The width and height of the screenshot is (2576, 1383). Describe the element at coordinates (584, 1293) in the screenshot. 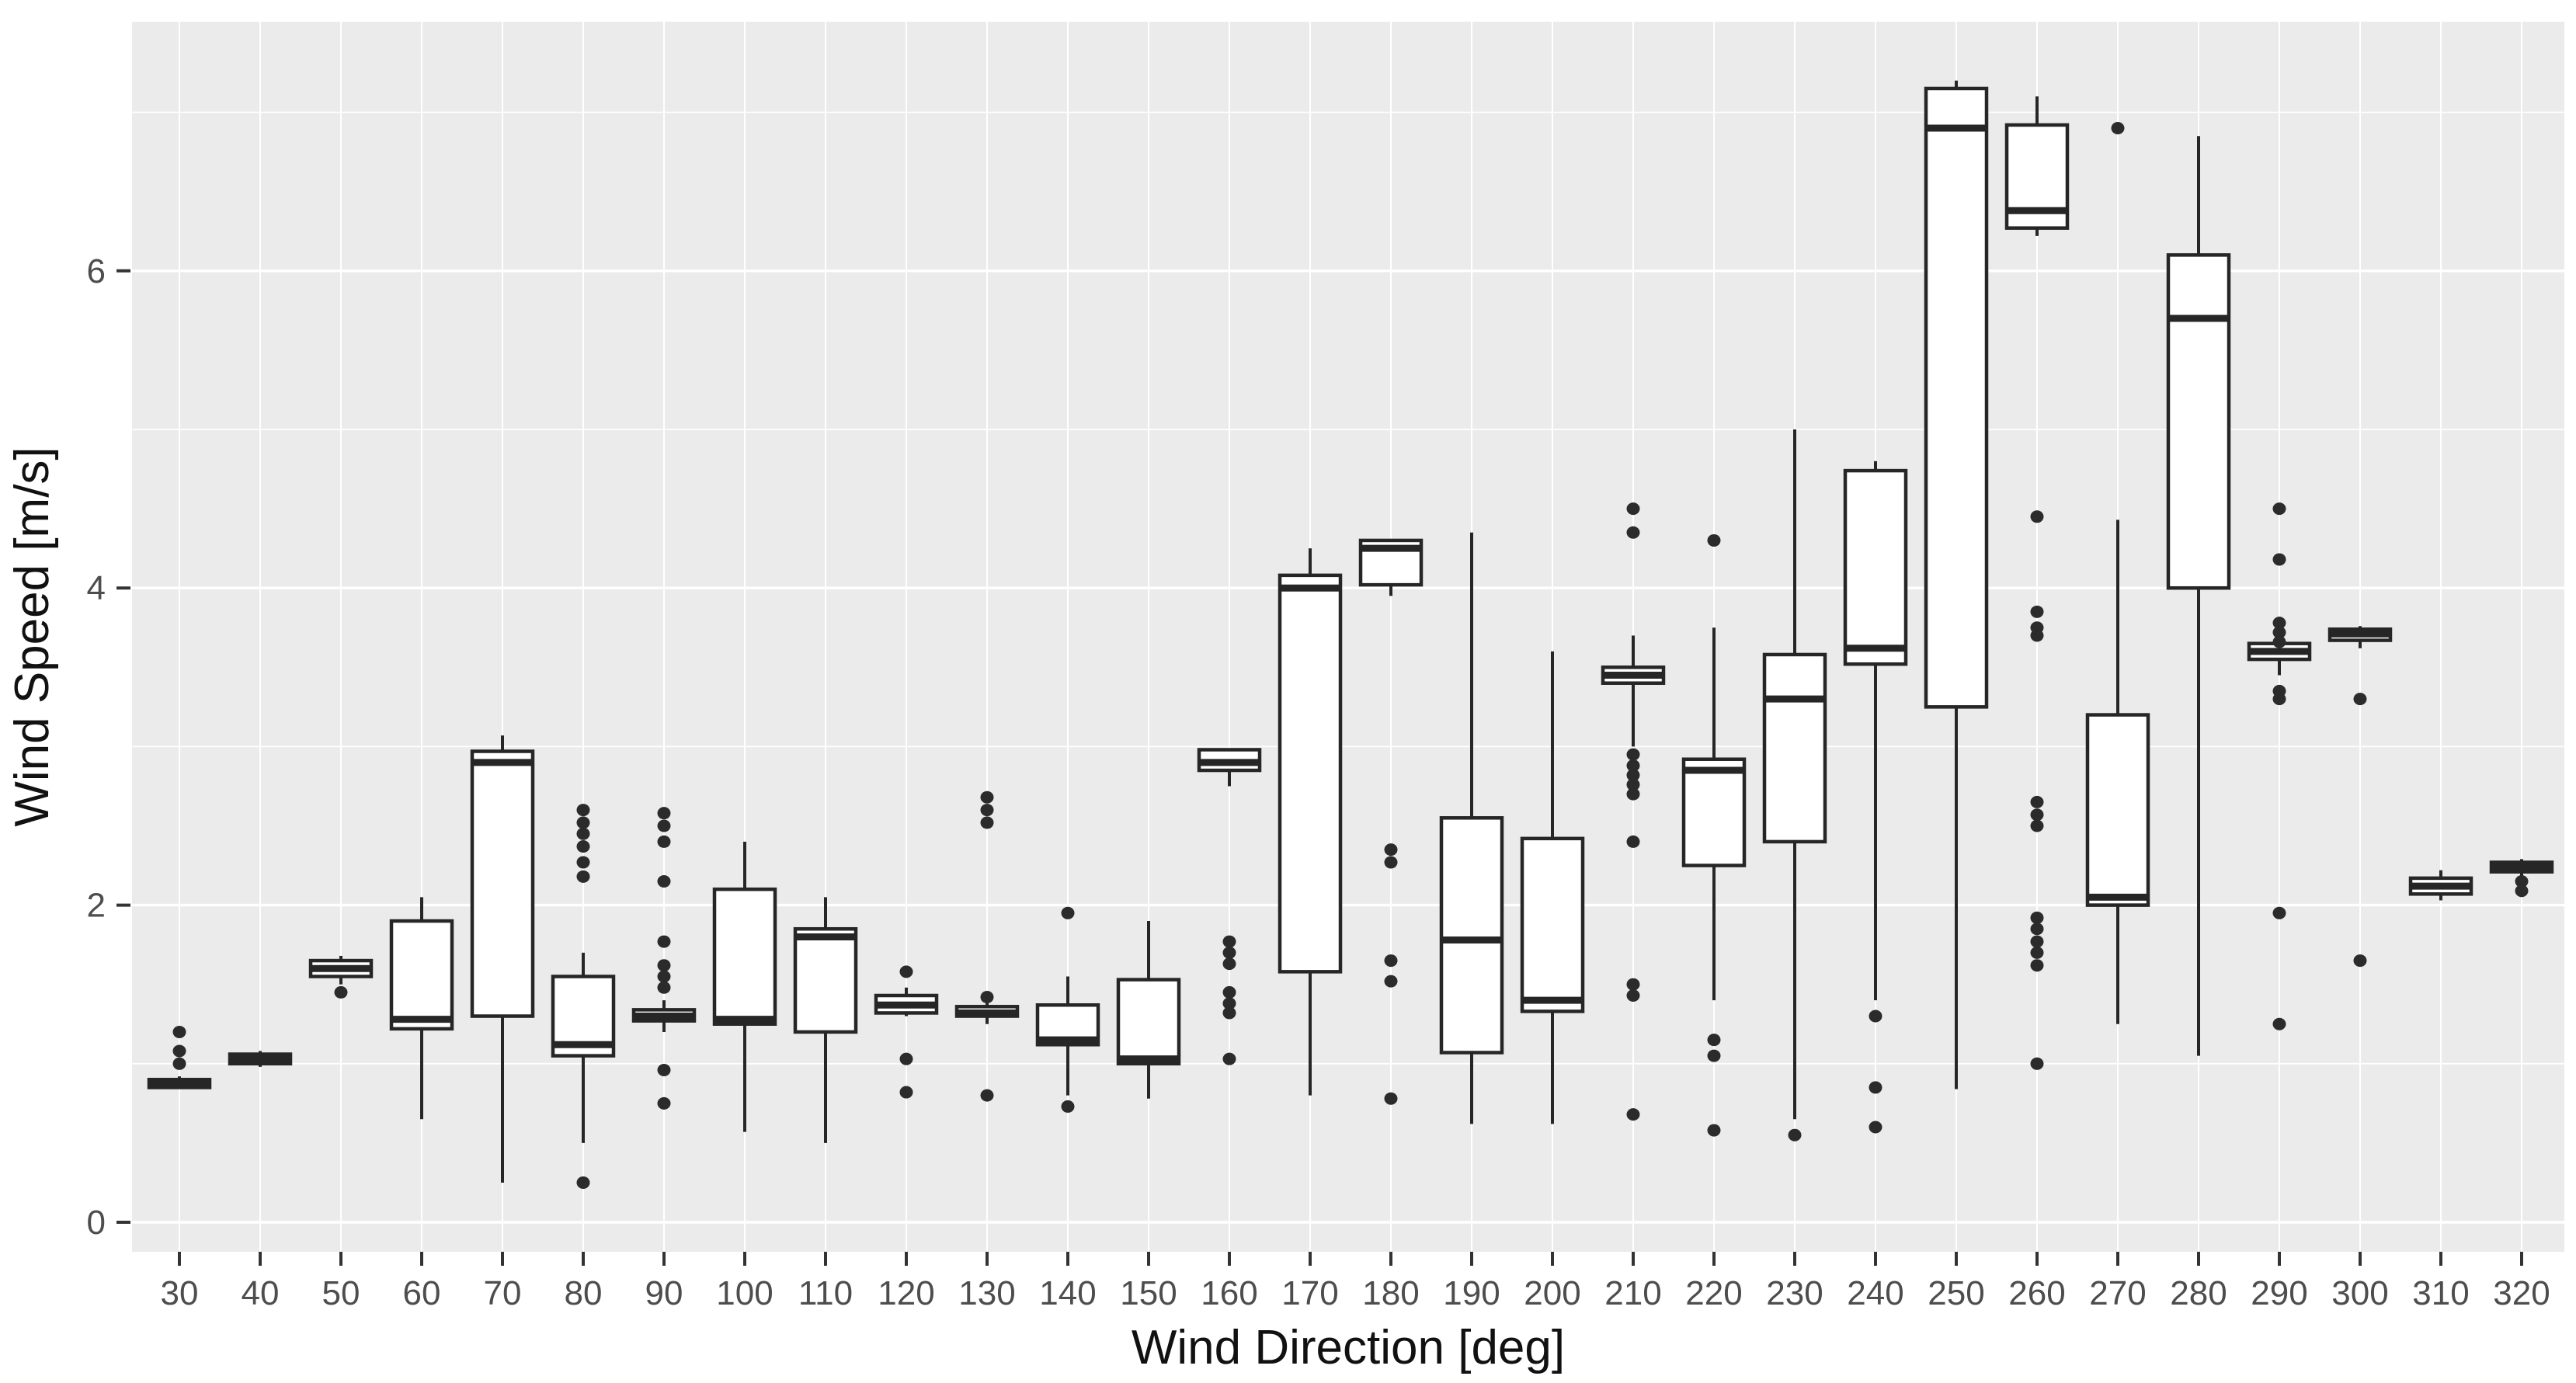

I see `x-tick-label: 80` at that location.